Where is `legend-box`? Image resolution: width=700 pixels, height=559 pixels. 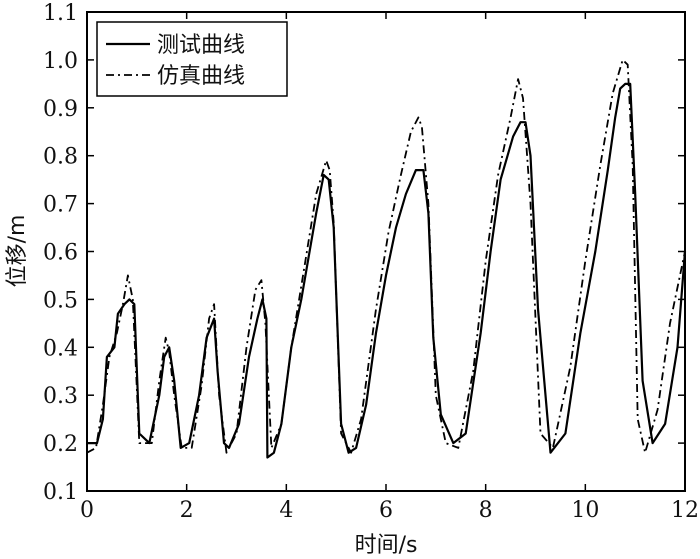
legend-box is located at coordinates (192, 59).